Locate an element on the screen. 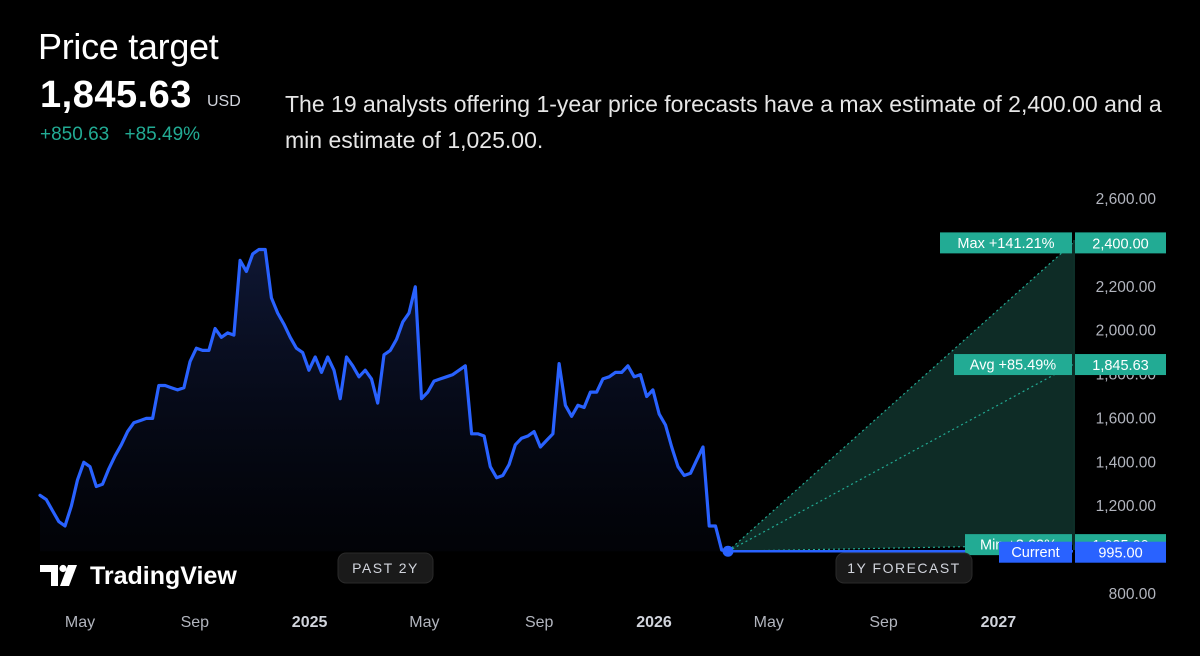  avg-tag-value: 1,845.63 is located at coordinates (1120, 366).